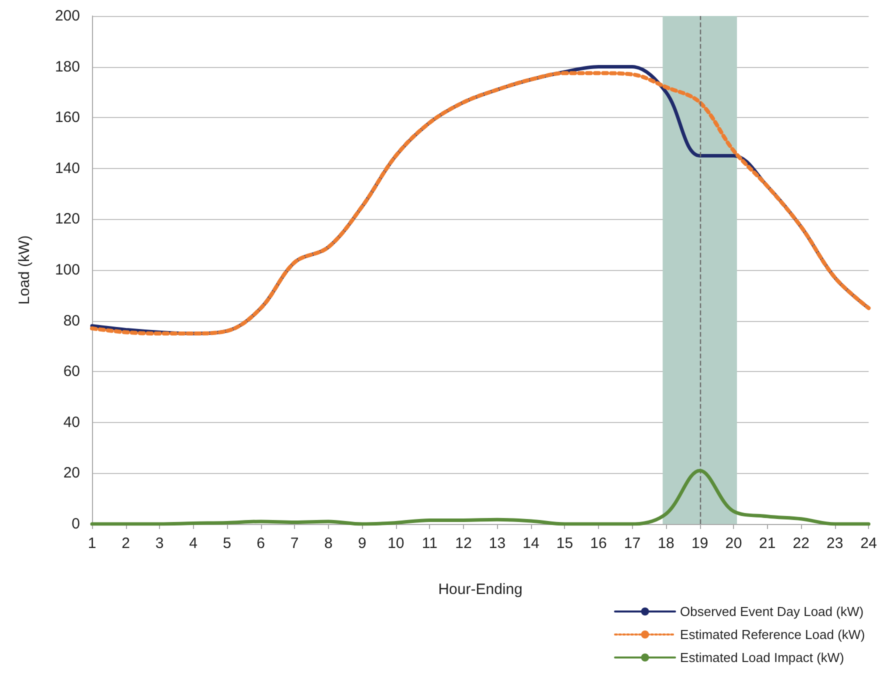 The image size is (888, 679). Describe the element at coordinates (328, 543) in the screenshot. I see `x-tick-label: 8` at that location.